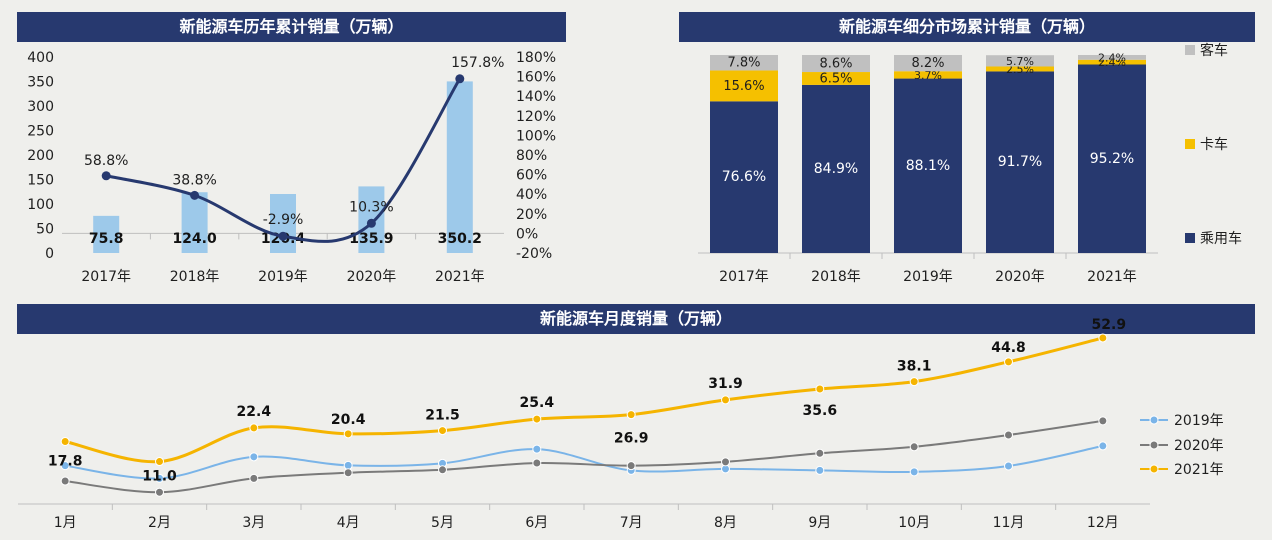  Describe the element at coordinates (477, 63) in the screenshot. I see `growth-rate-label: 157.8%` at that location.